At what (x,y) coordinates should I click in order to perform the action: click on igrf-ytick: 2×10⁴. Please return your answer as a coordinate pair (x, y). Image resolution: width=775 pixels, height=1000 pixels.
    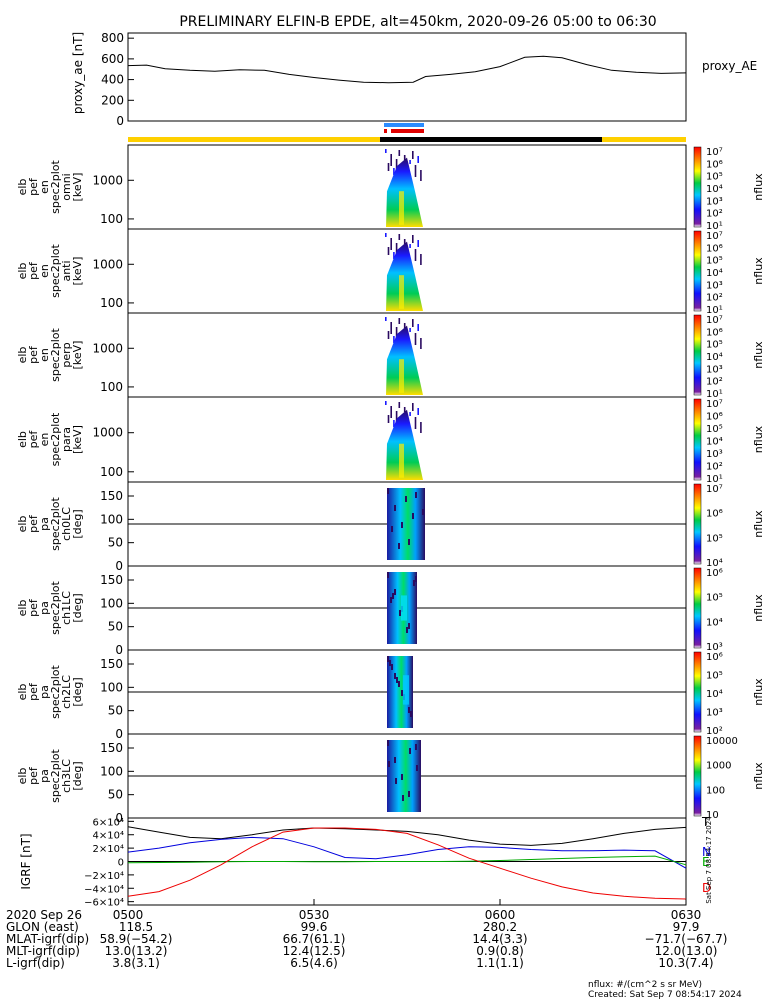
    Looking at the image, I should click on (108, 849).